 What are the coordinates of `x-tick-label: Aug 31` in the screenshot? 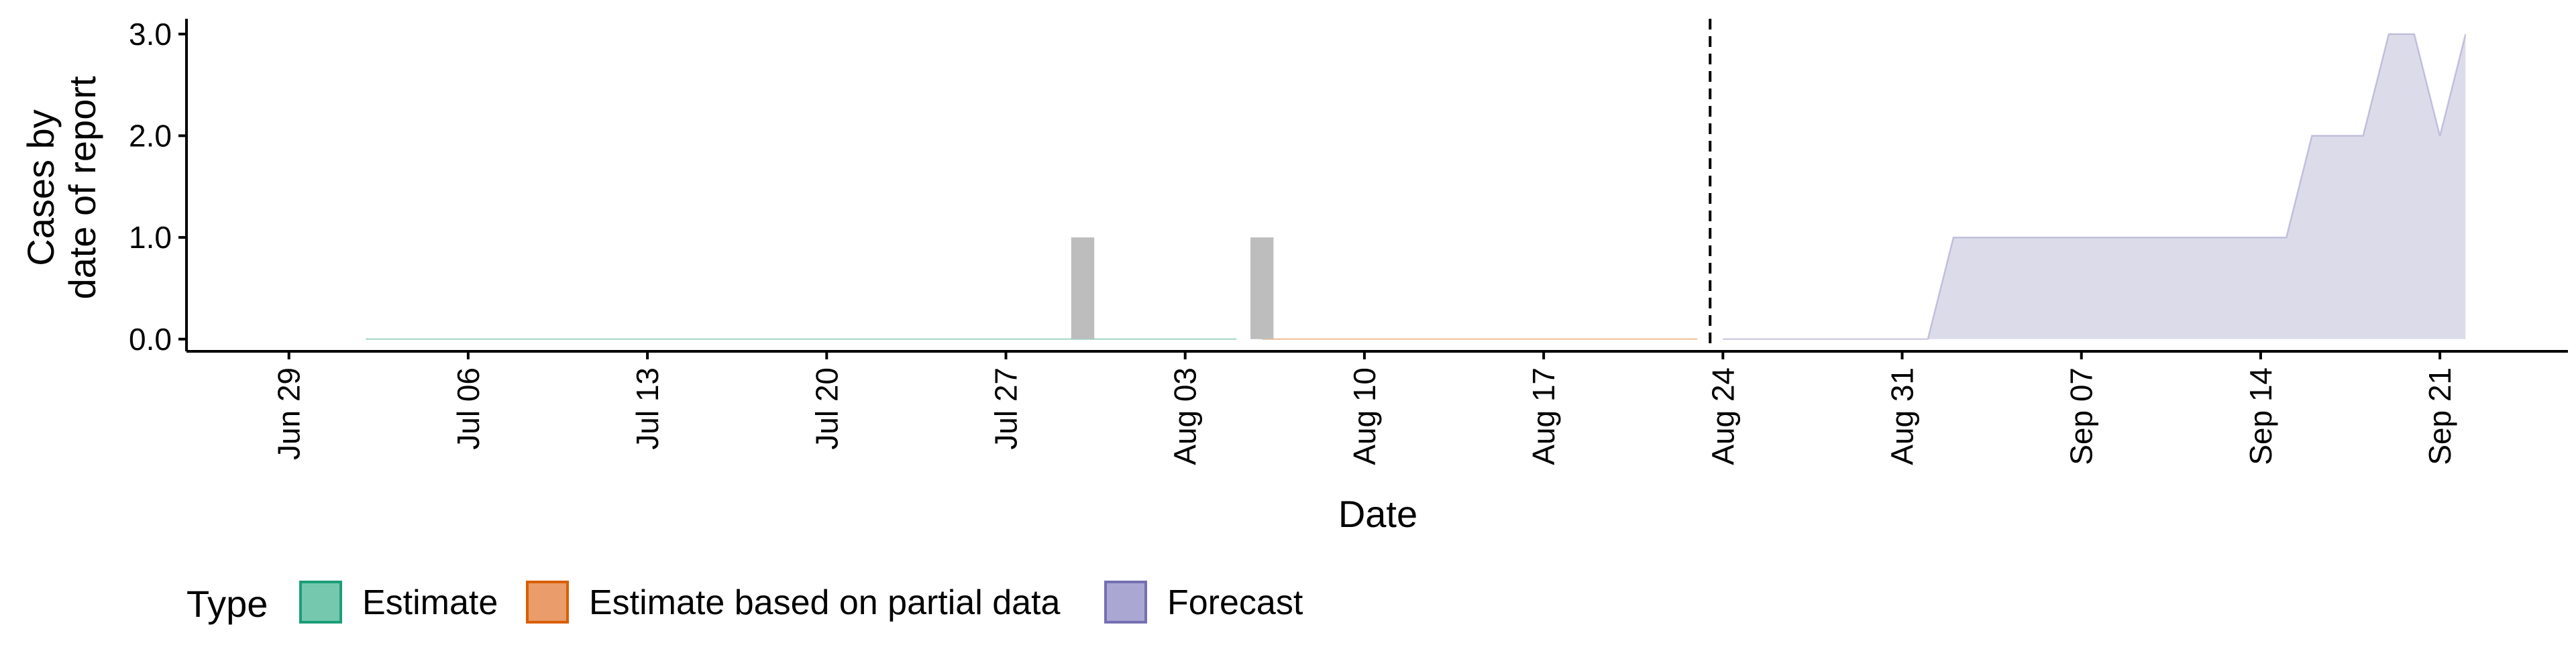 It's located at (1902, 416).